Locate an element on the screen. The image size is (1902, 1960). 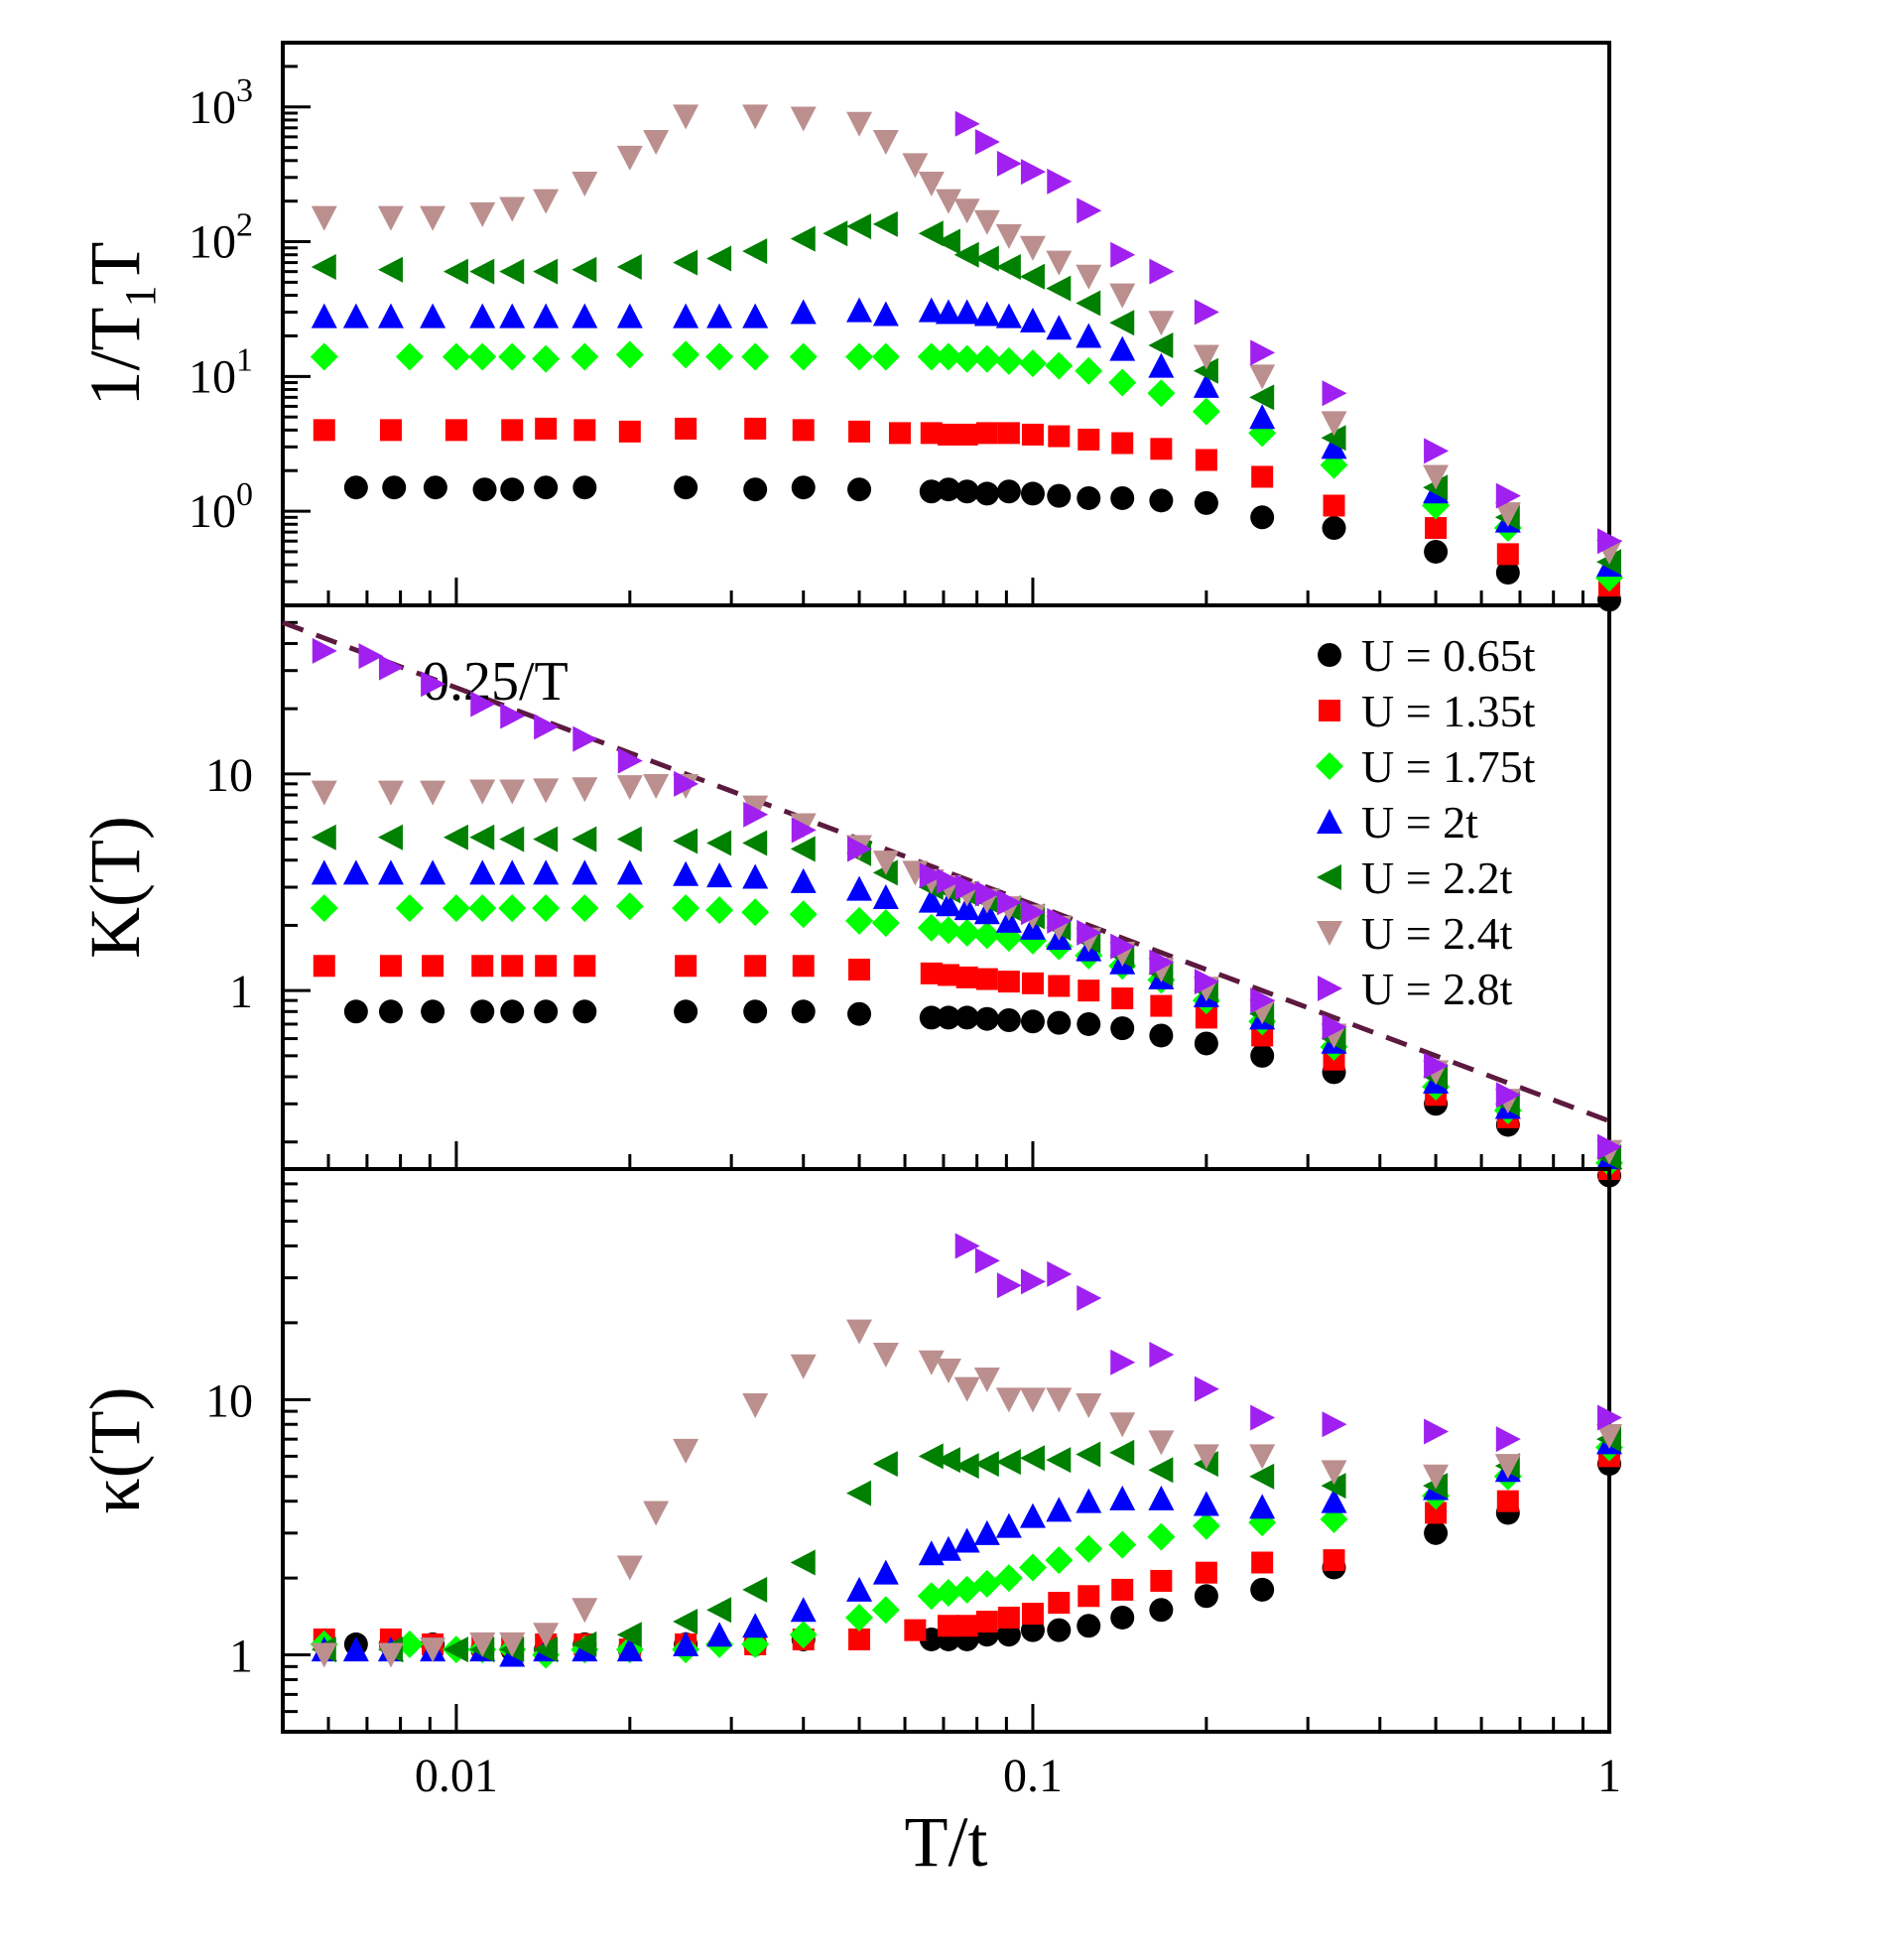
legend-label: U = 1.75t is located at coordinates (1448, 766).